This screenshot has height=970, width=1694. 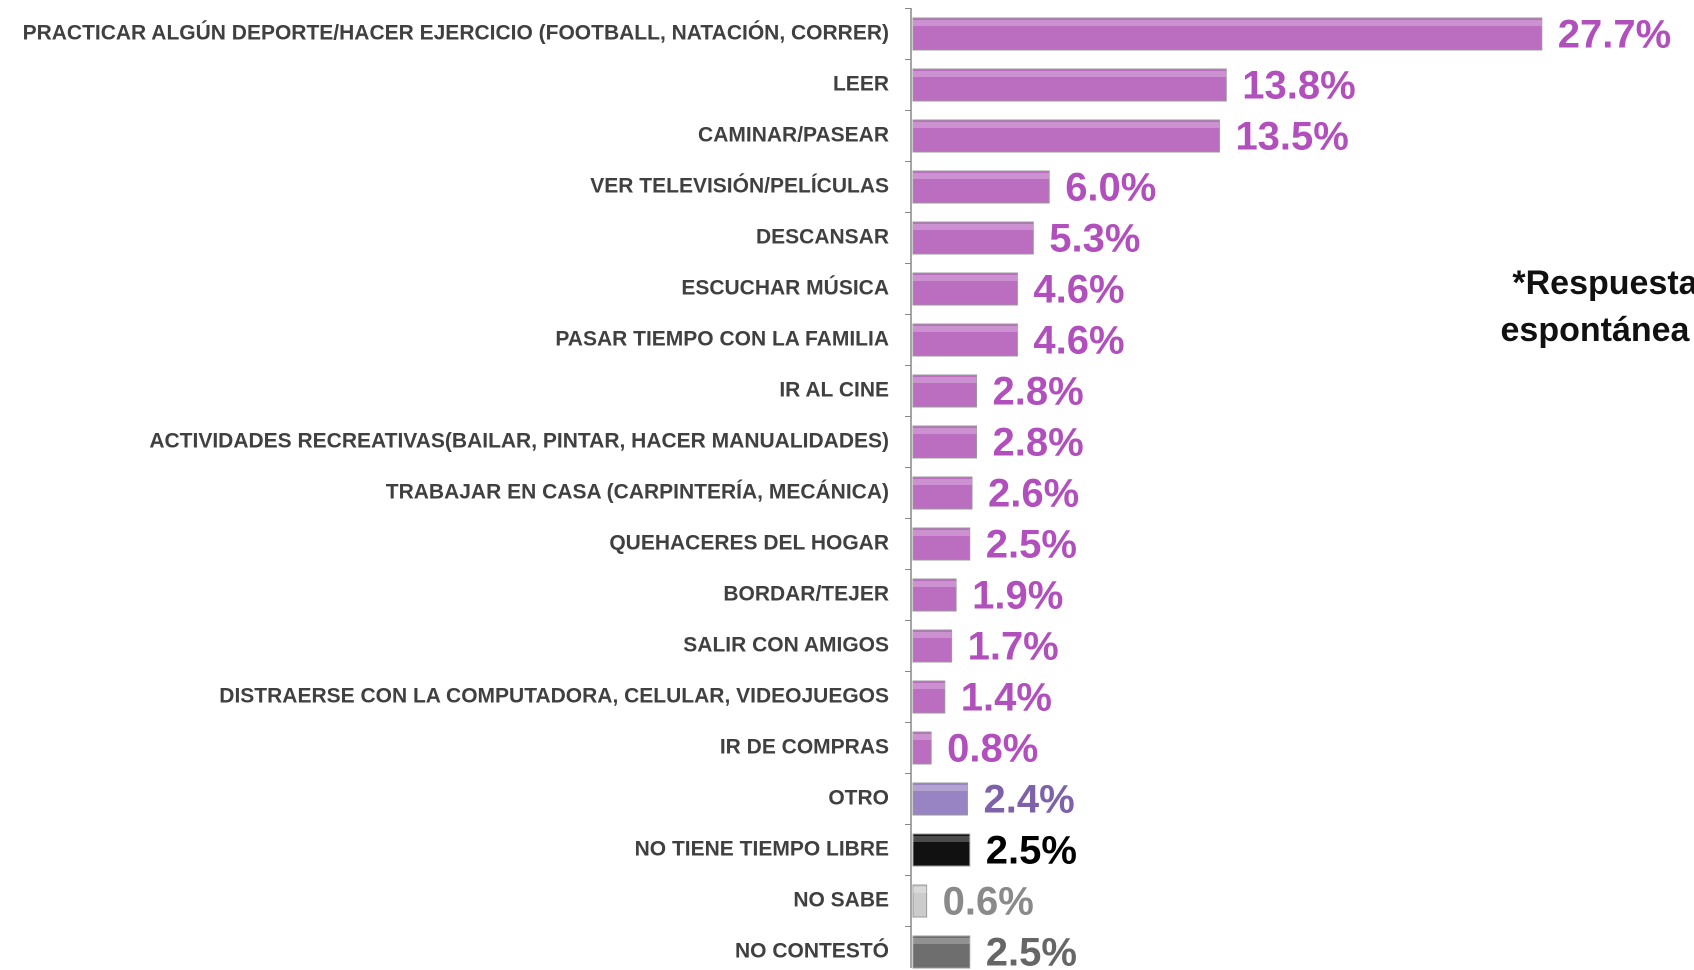 What do you see at coordinates (992, 749) in the screenshot?
I see `value-label: 0.8%` at bounding box center [992, 749].